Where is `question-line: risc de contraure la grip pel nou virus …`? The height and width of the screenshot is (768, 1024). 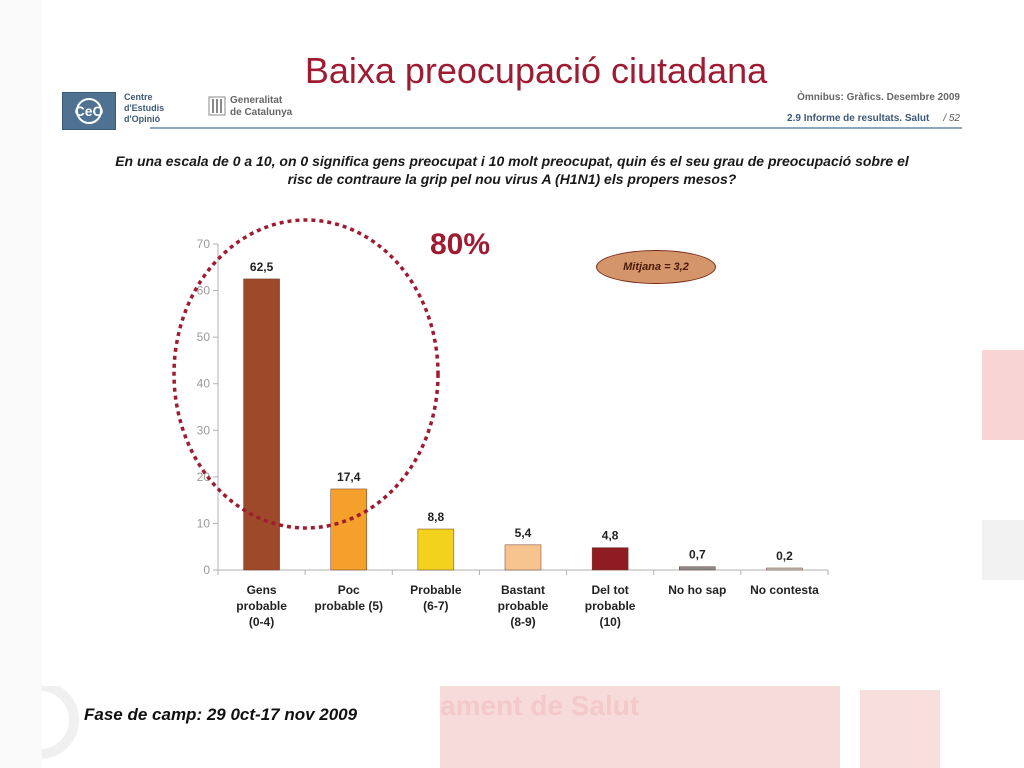
question-line: risc de contraure la grip pel nou virus … is located at coordinates (512, 179).